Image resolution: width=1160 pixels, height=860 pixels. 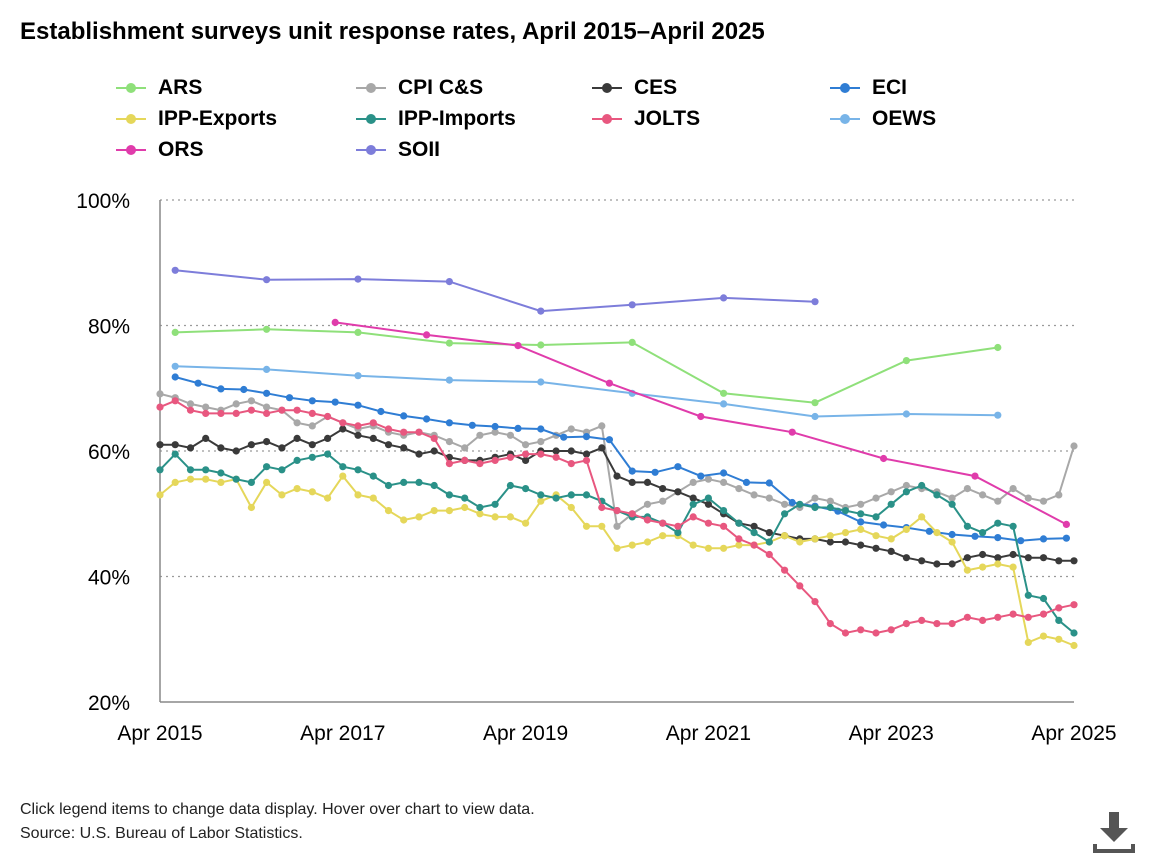 I want to click on legend-item: OEWS, so click(x=883, y=119).